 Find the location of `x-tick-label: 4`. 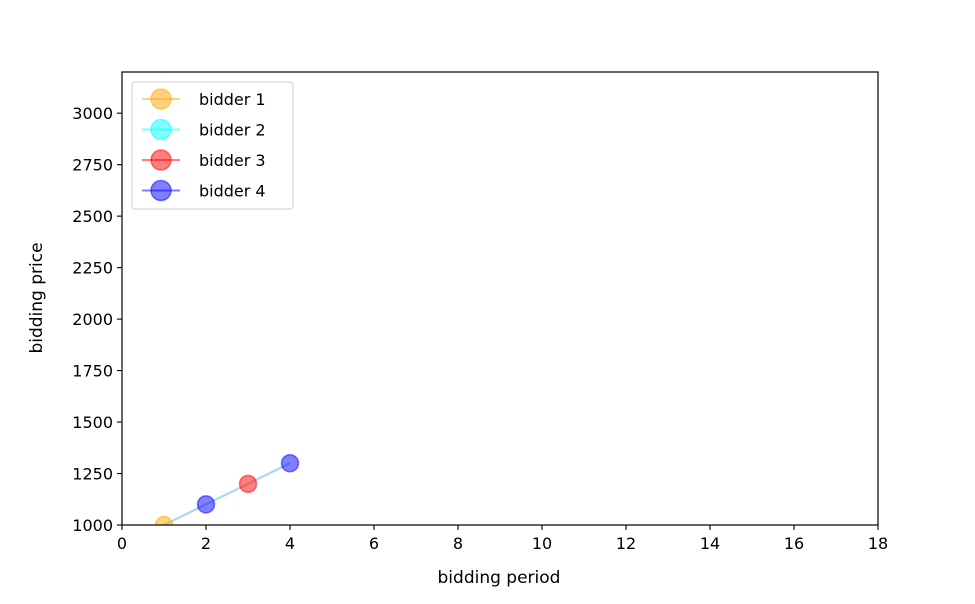

x-tick-label: 4 is located at coordinates (290, 543).